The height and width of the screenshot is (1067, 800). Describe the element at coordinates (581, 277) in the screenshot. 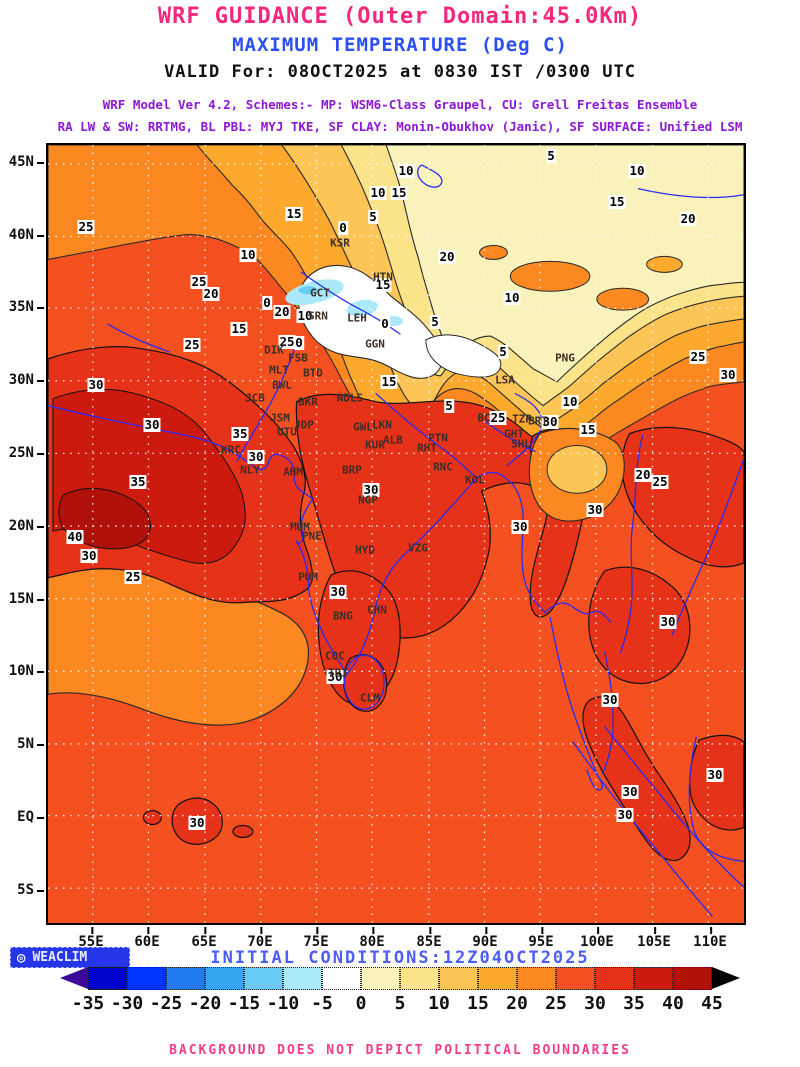

I see `tibet-warm-pockets` at that location.